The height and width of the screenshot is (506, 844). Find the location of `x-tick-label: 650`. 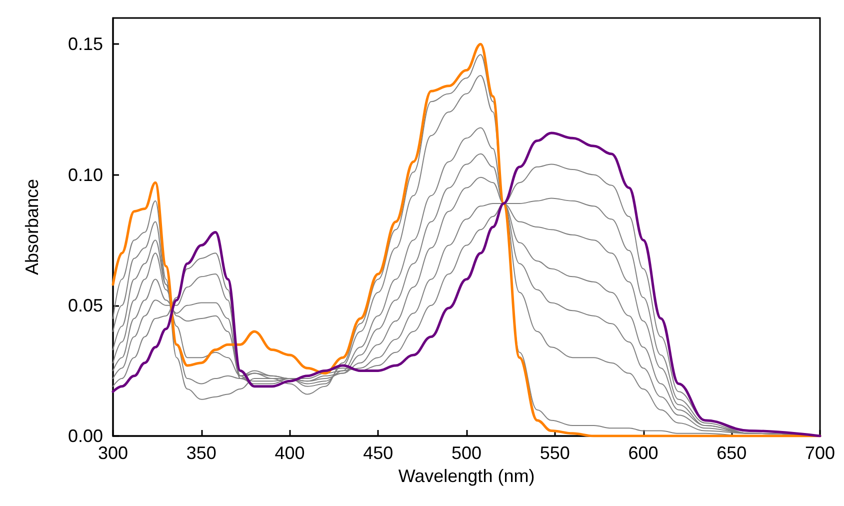

x-tick-label: 650 is located at coordinates (731, 453).